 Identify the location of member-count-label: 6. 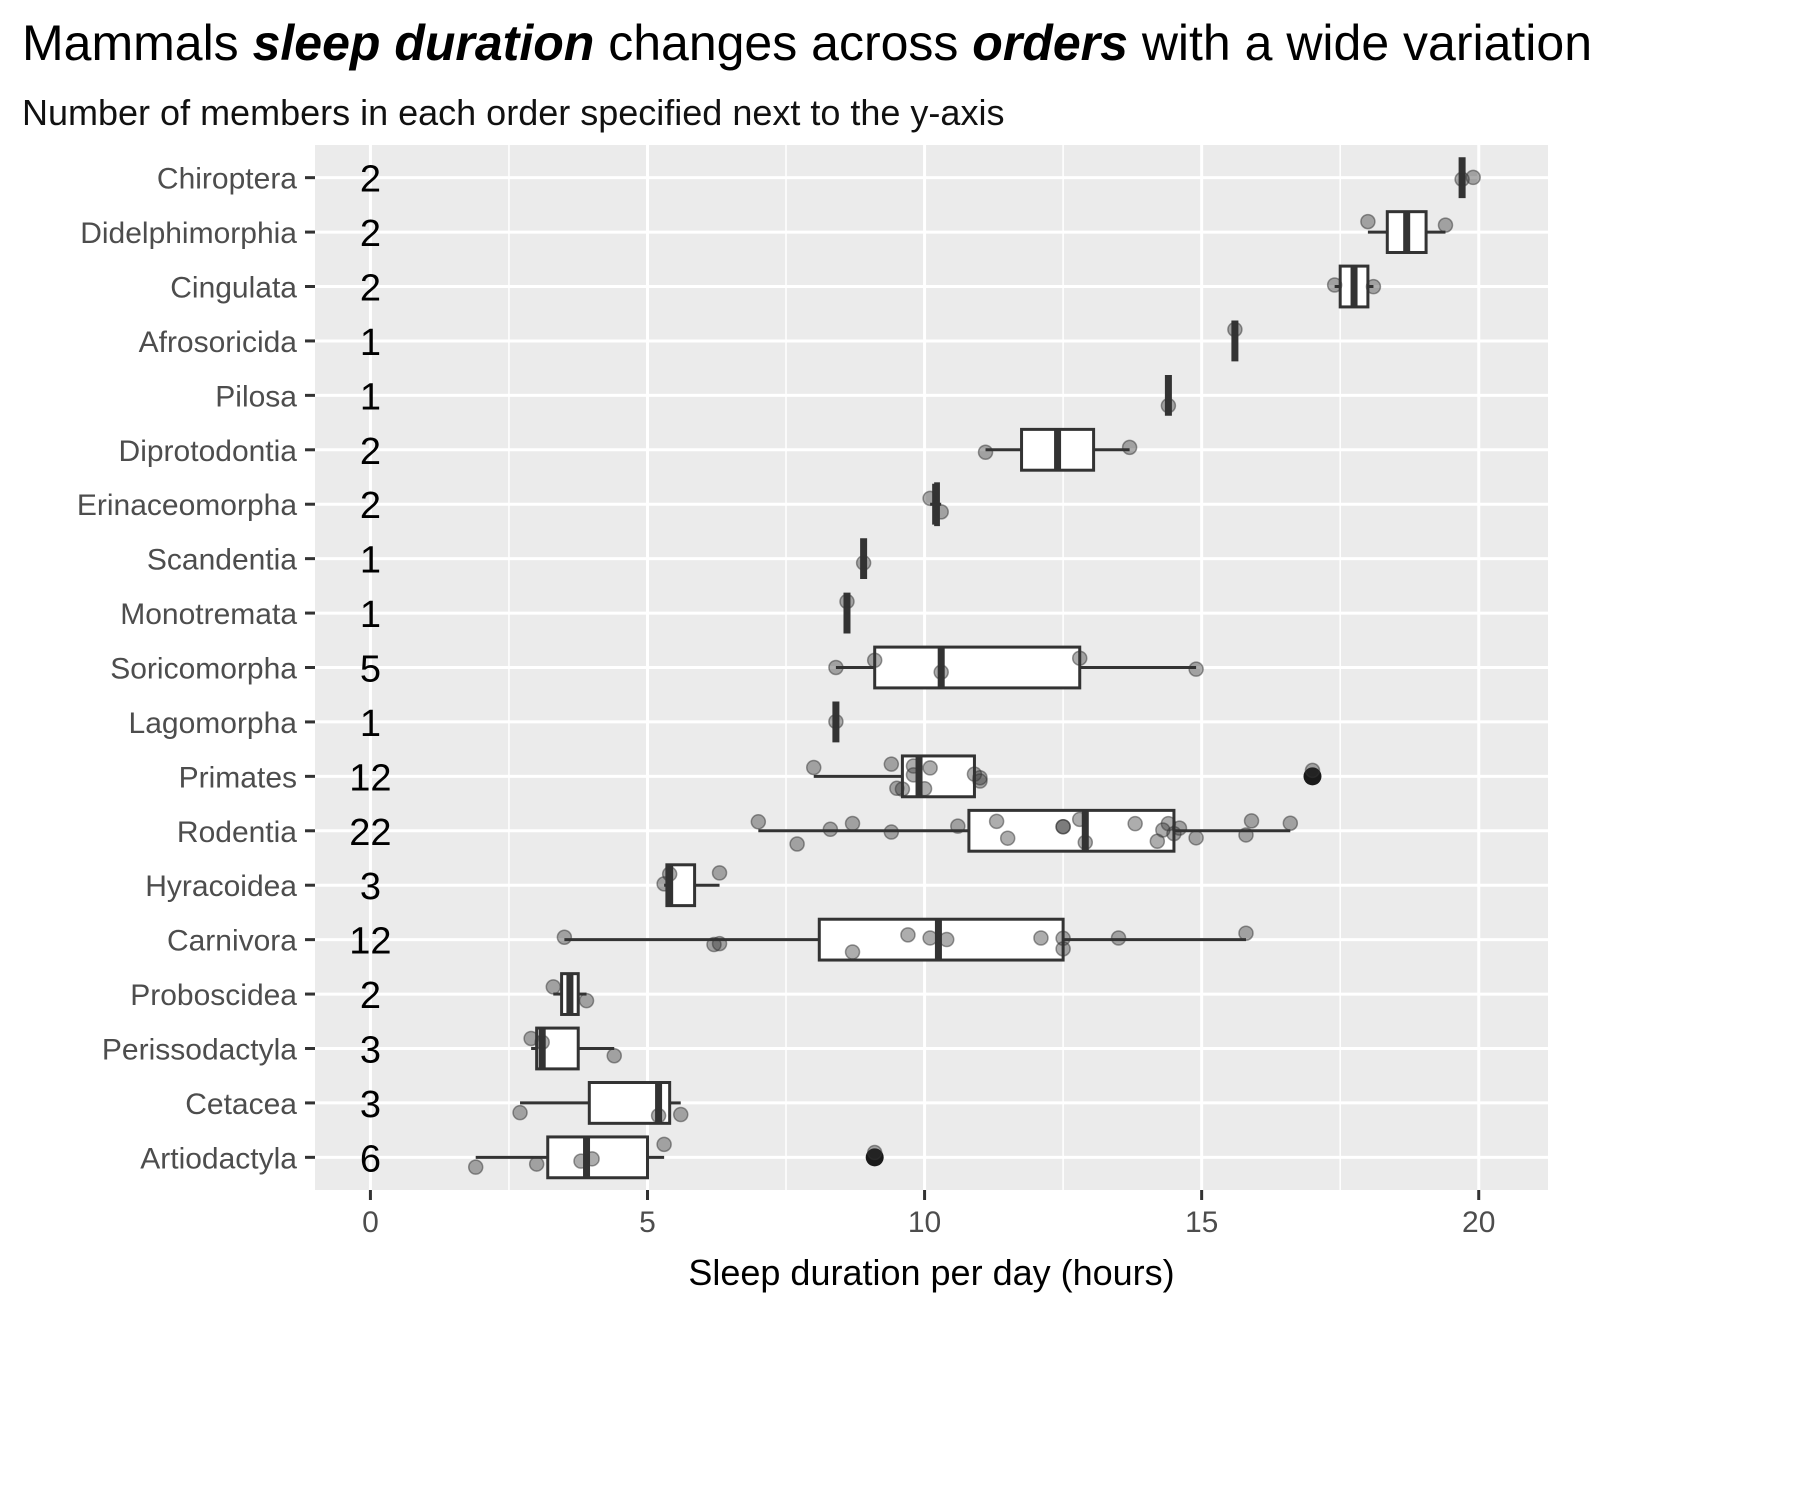
(370, 1159).